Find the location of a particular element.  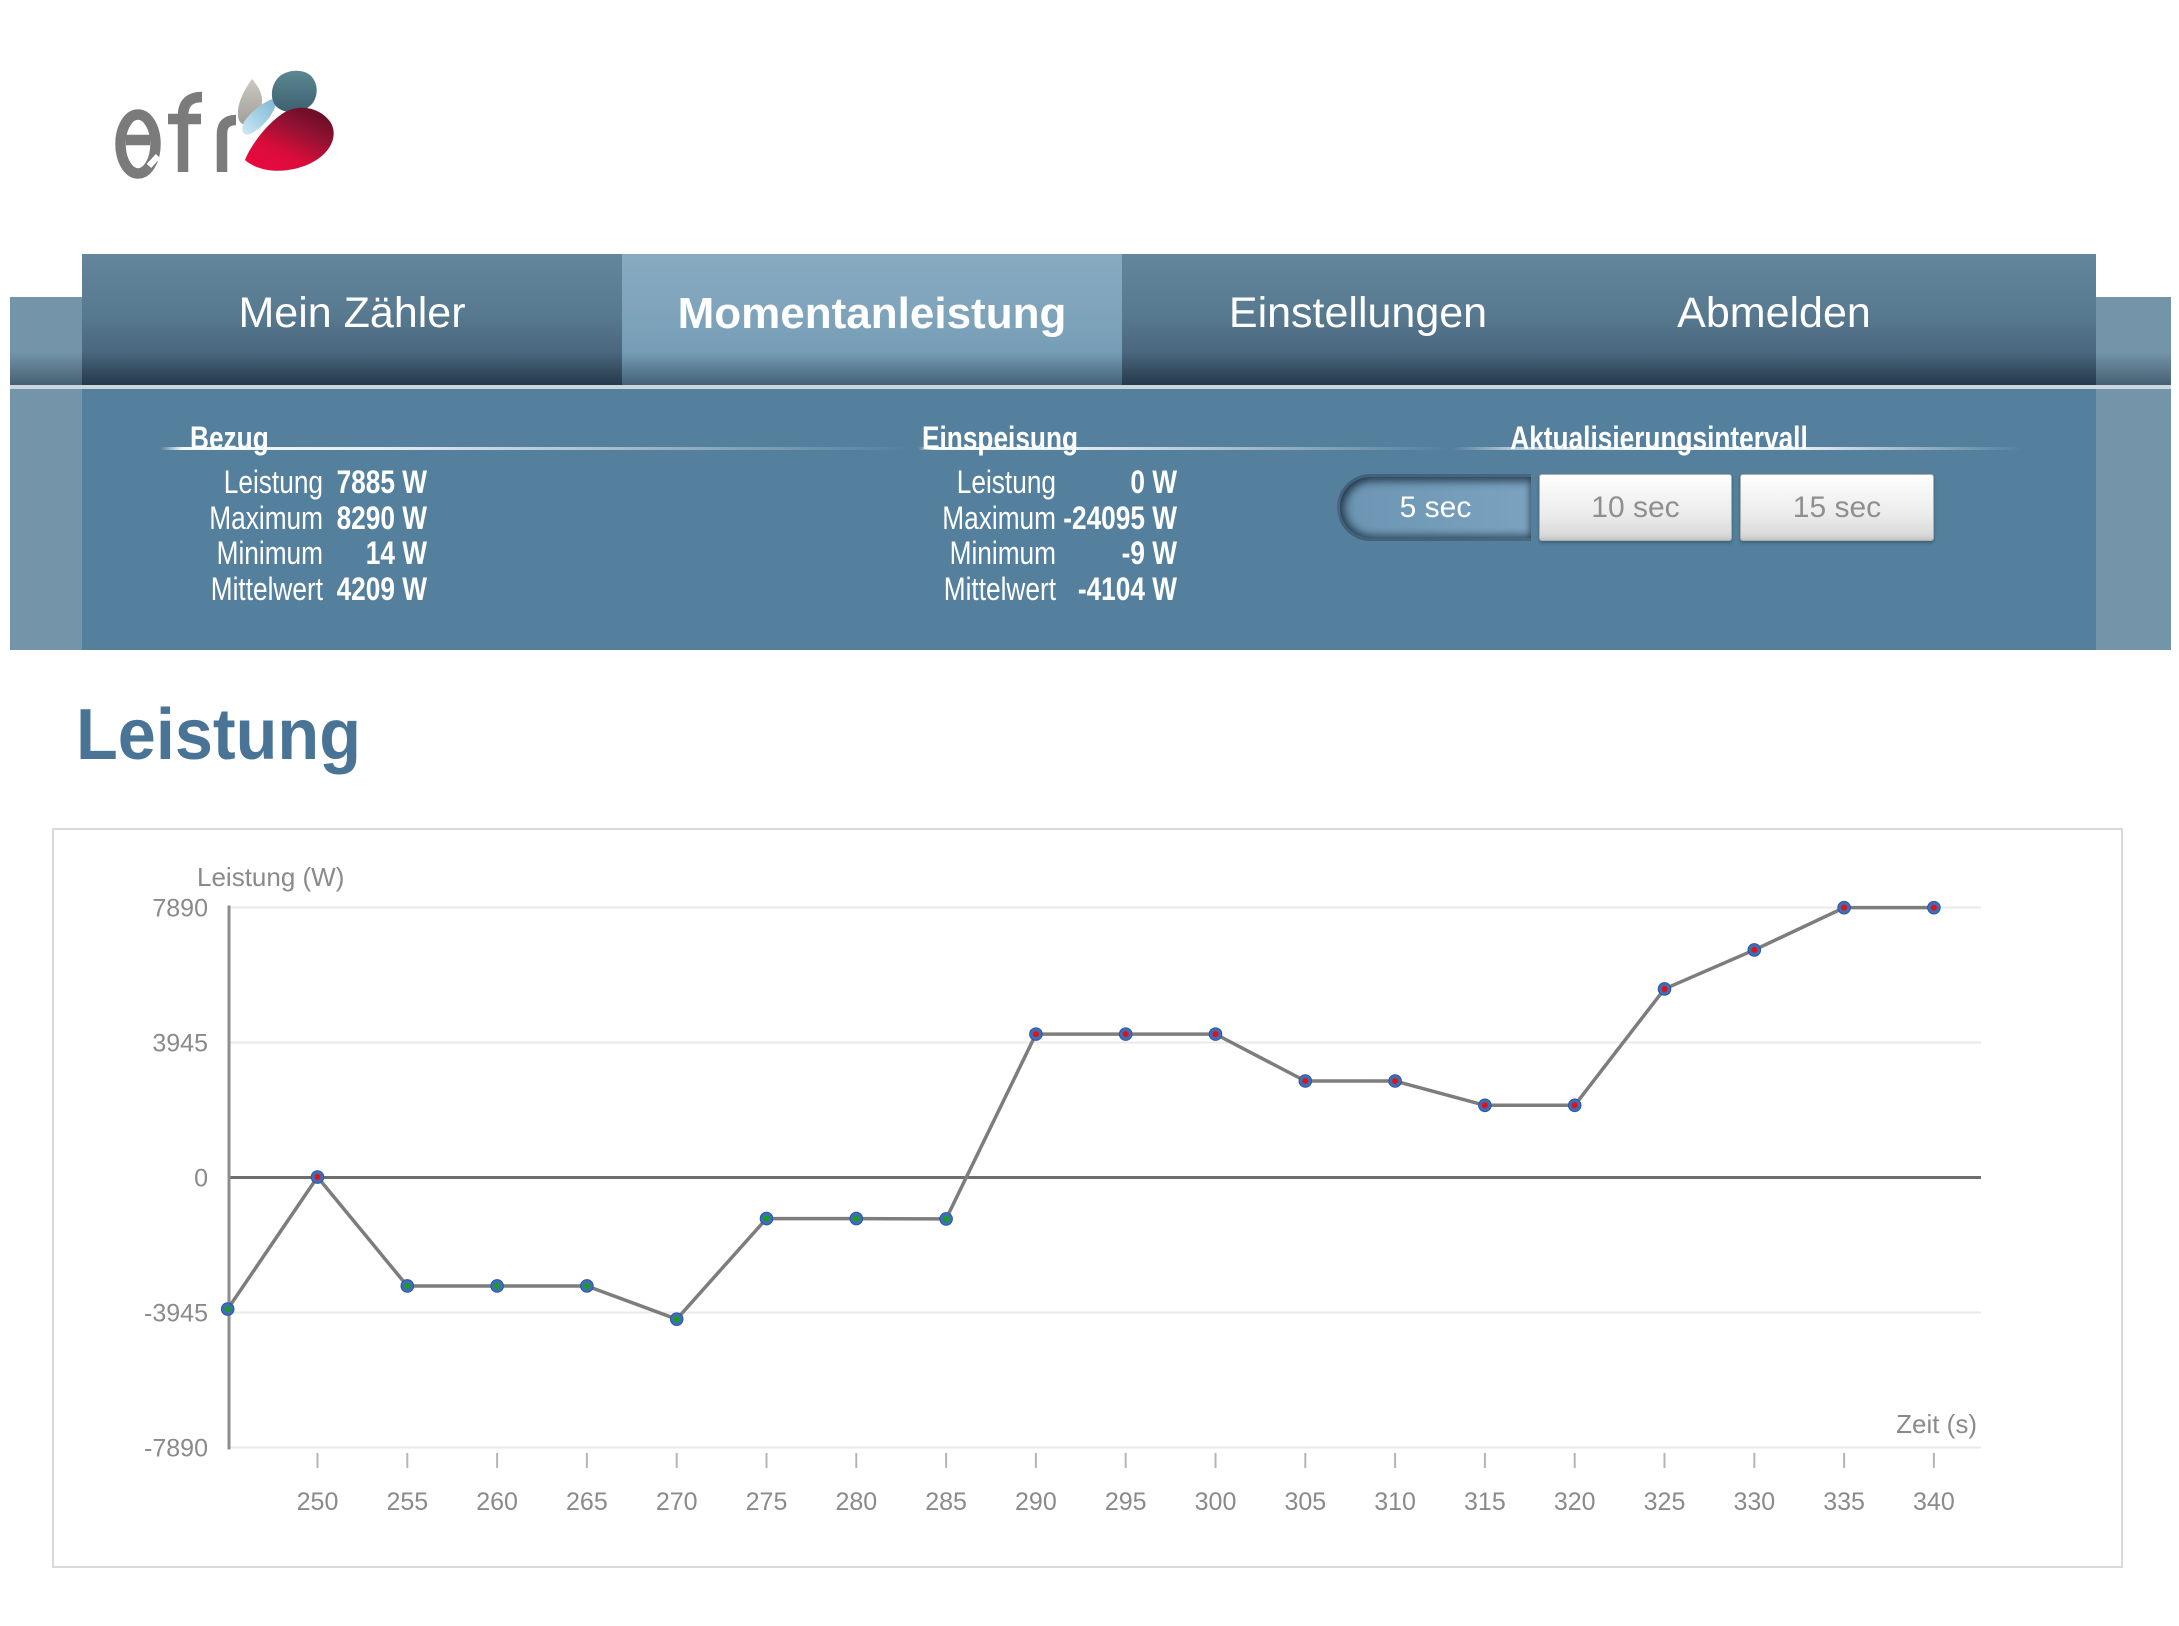

chart-x-tick-label: 260 is located at coordinates (497, 1502).